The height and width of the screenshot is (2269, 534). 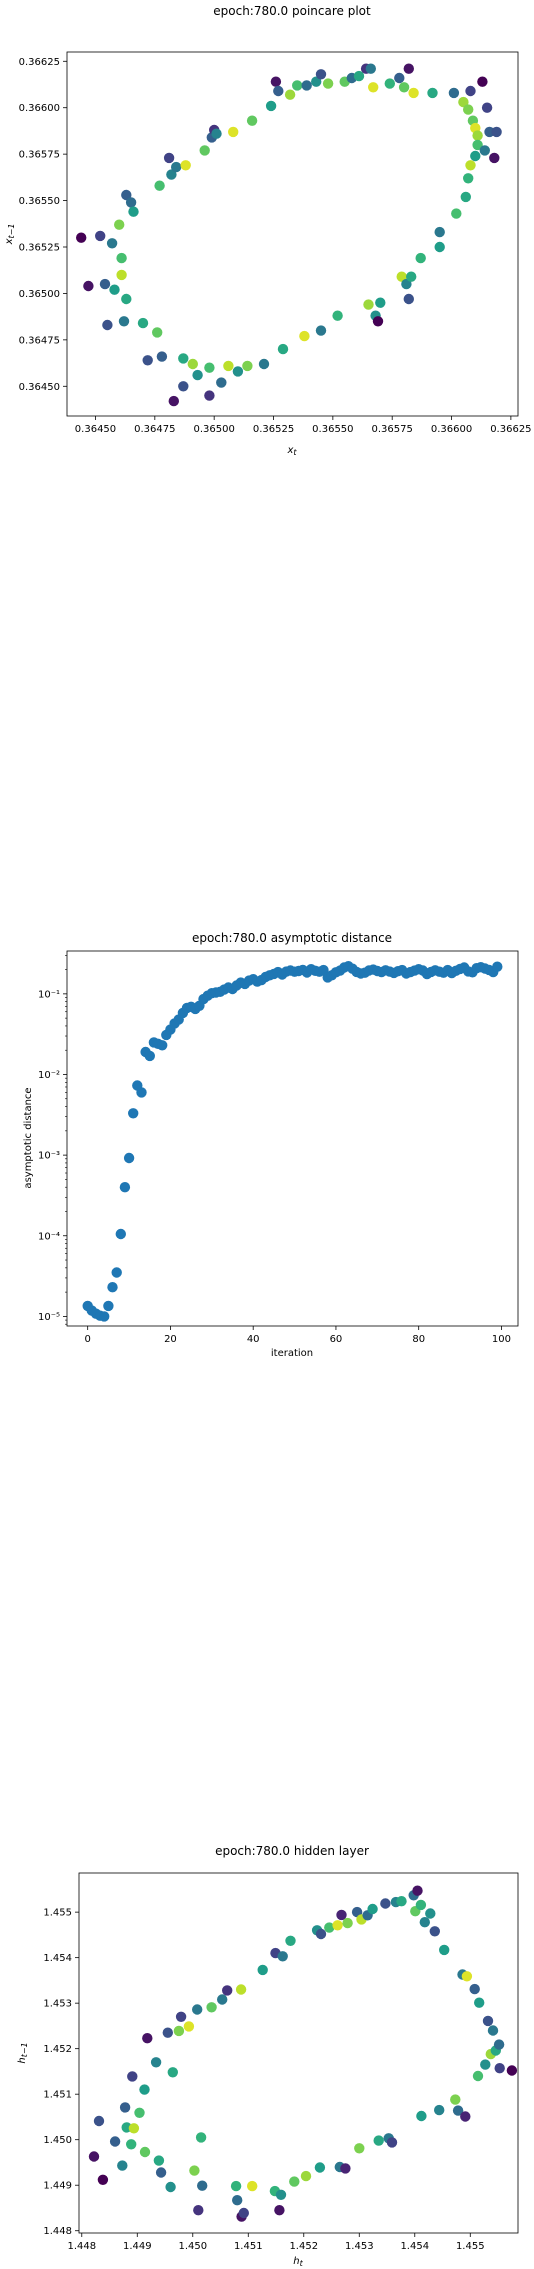 What do you see at coordinates (49, 994) in the screenshot?
I see `y-tick-label: 10⁻¹` at bounding box center [49, 994].